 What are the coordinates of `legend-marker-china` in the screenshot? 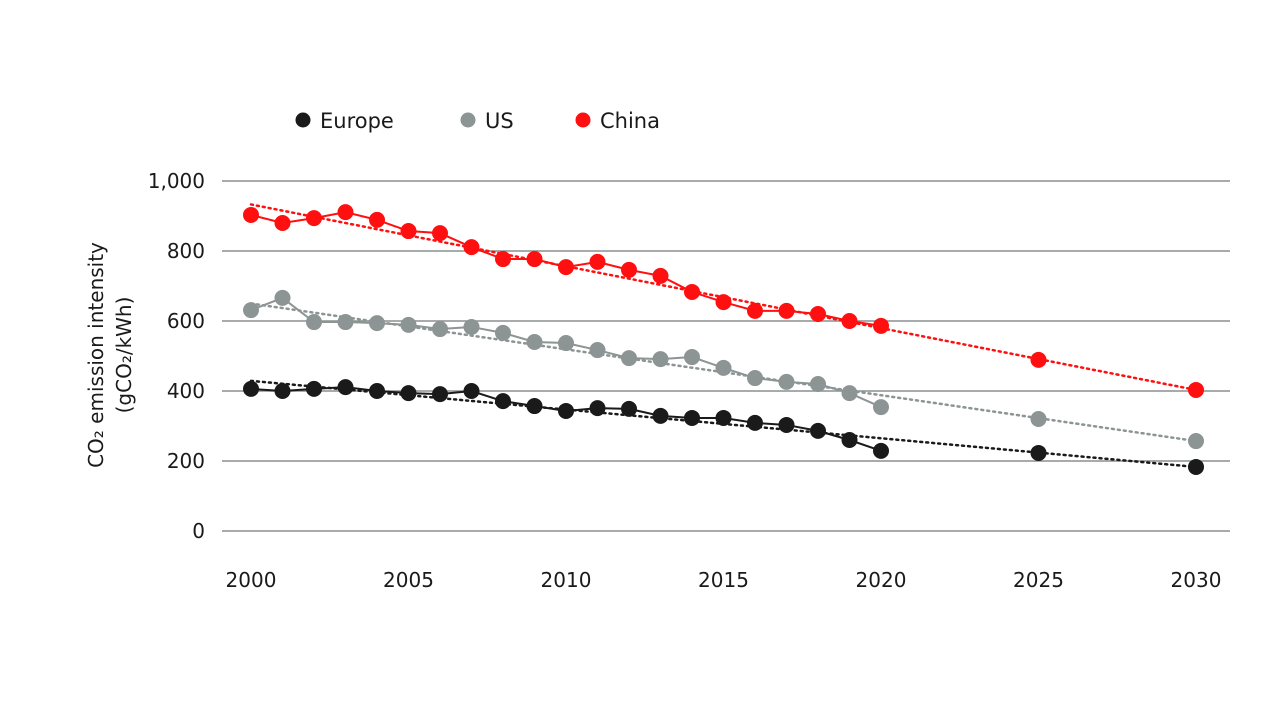 It's located at (583, 120).